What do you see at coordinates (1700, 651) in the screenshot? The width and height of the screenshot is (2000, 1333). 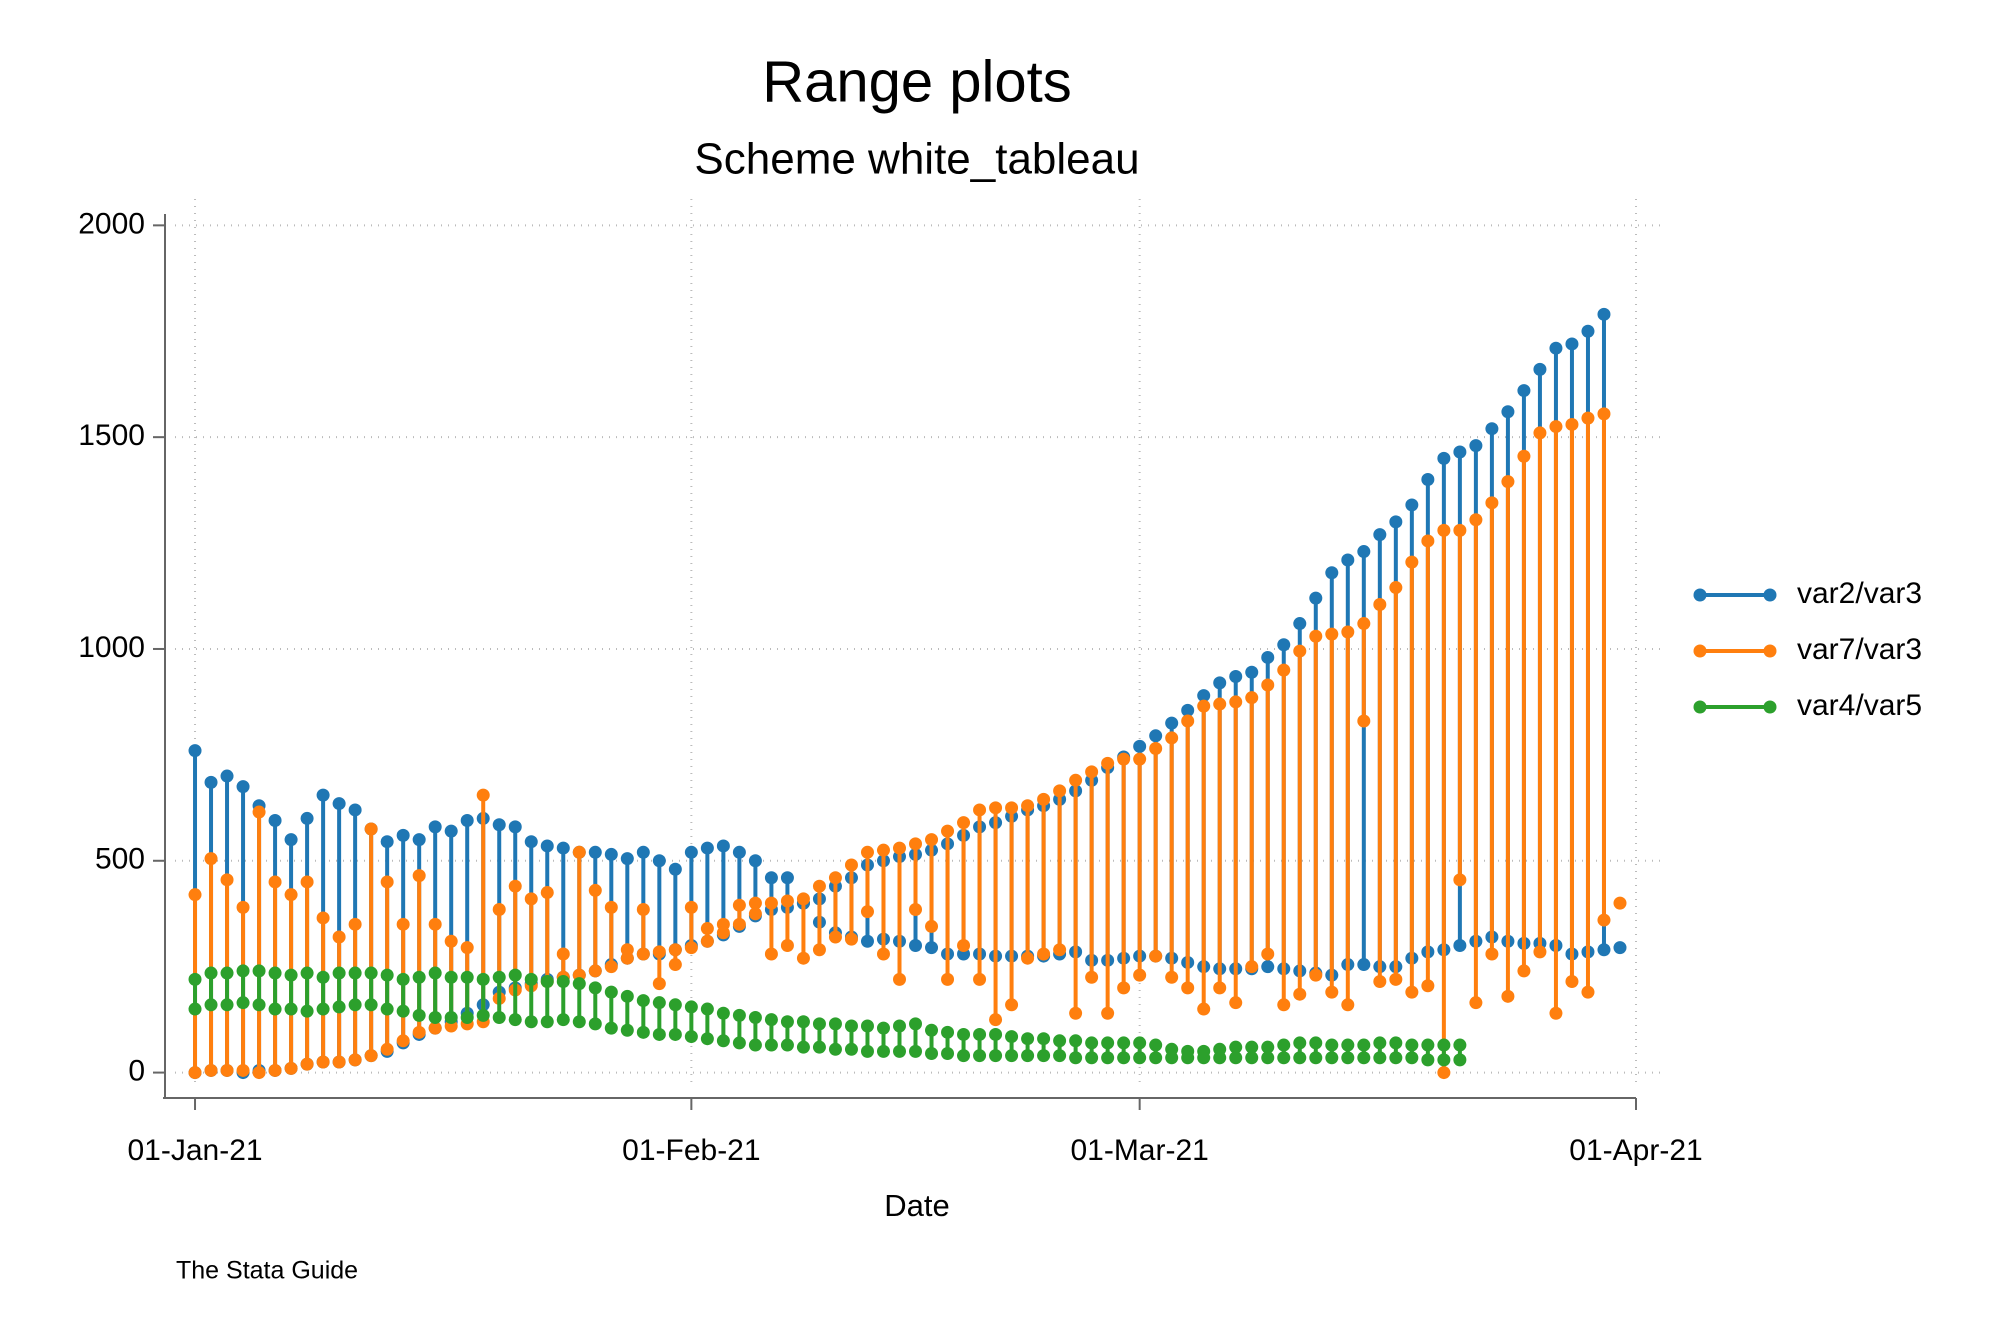 I see `legend-marker` at bounding box center [1700, 651].